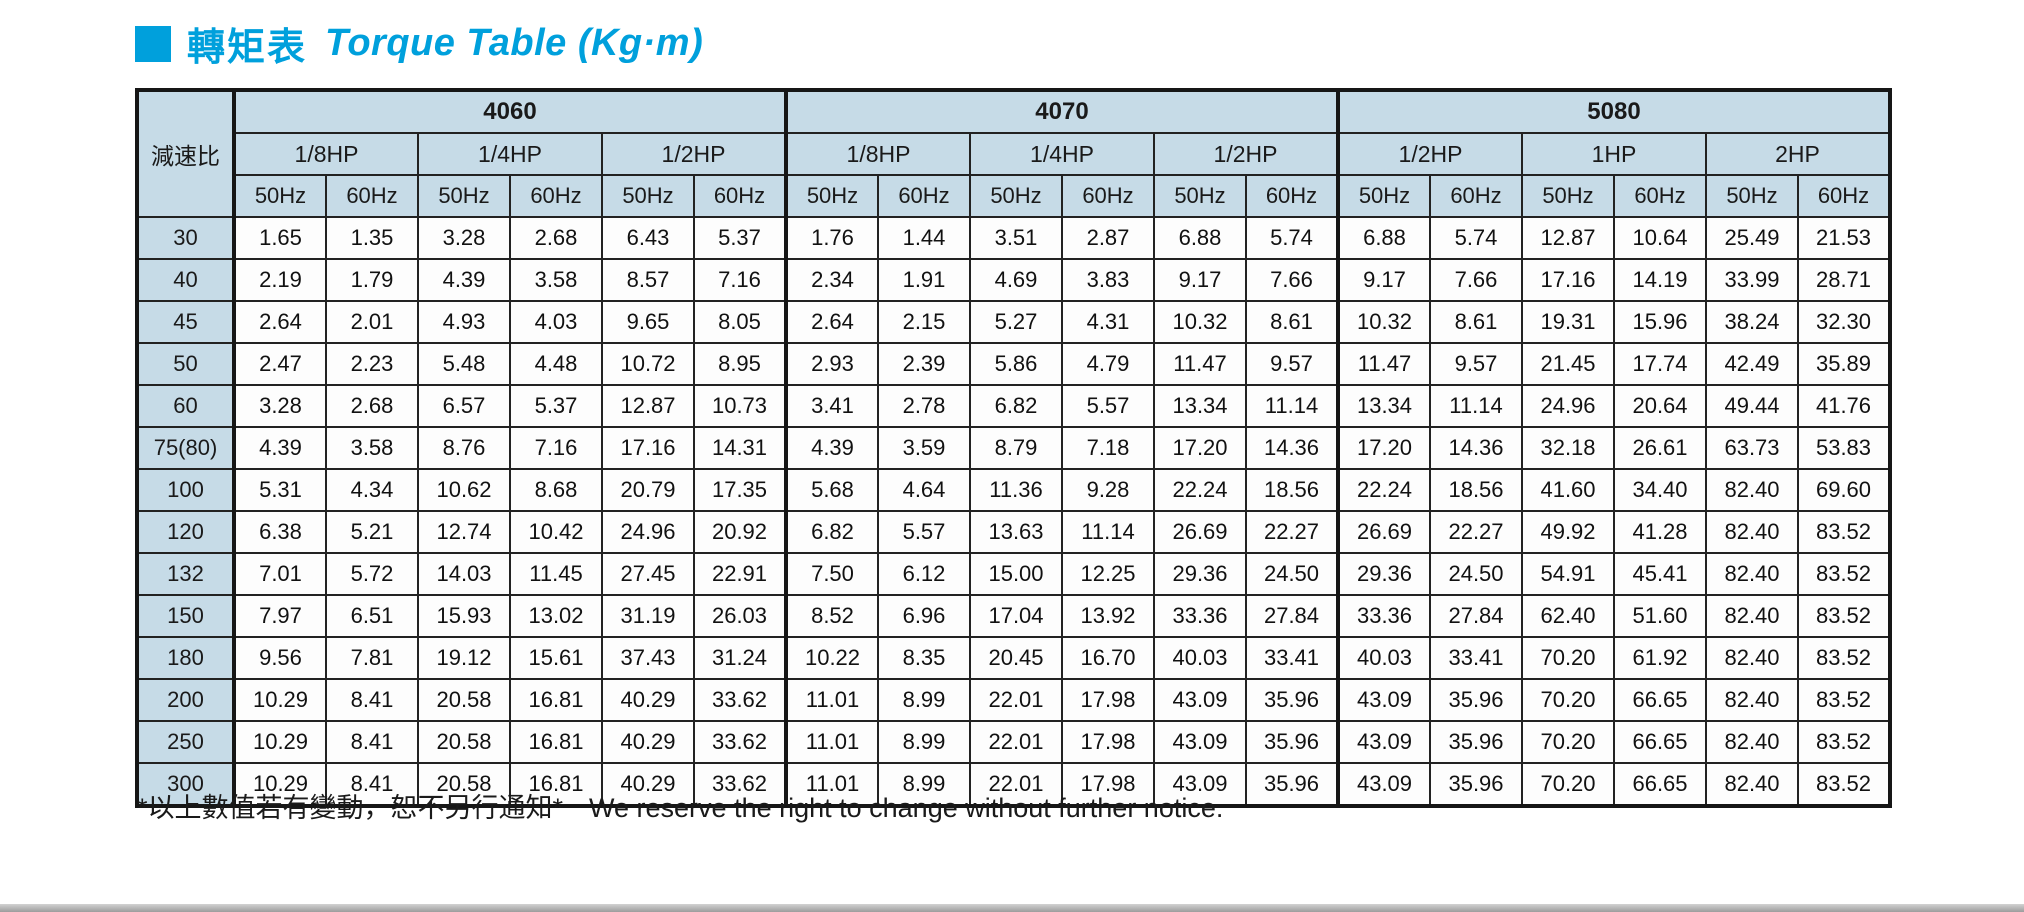  What do you see at coordinates (1844, 406) in the screenshot?
I see `value-cell: 41.76` at bounding box center [1844, 406].